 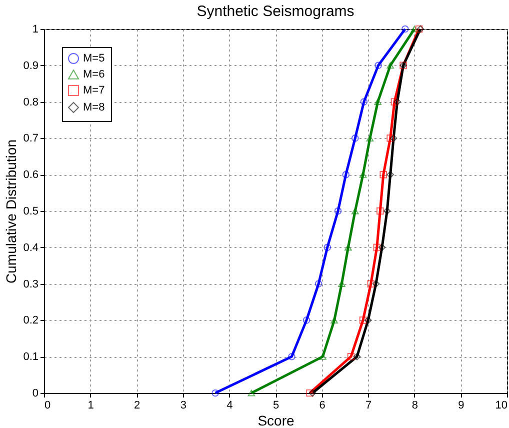 What do you see at coordinates (94, 58) in the screenshot?
I see `legend-label: M=5` at bounding box center [94, 58].